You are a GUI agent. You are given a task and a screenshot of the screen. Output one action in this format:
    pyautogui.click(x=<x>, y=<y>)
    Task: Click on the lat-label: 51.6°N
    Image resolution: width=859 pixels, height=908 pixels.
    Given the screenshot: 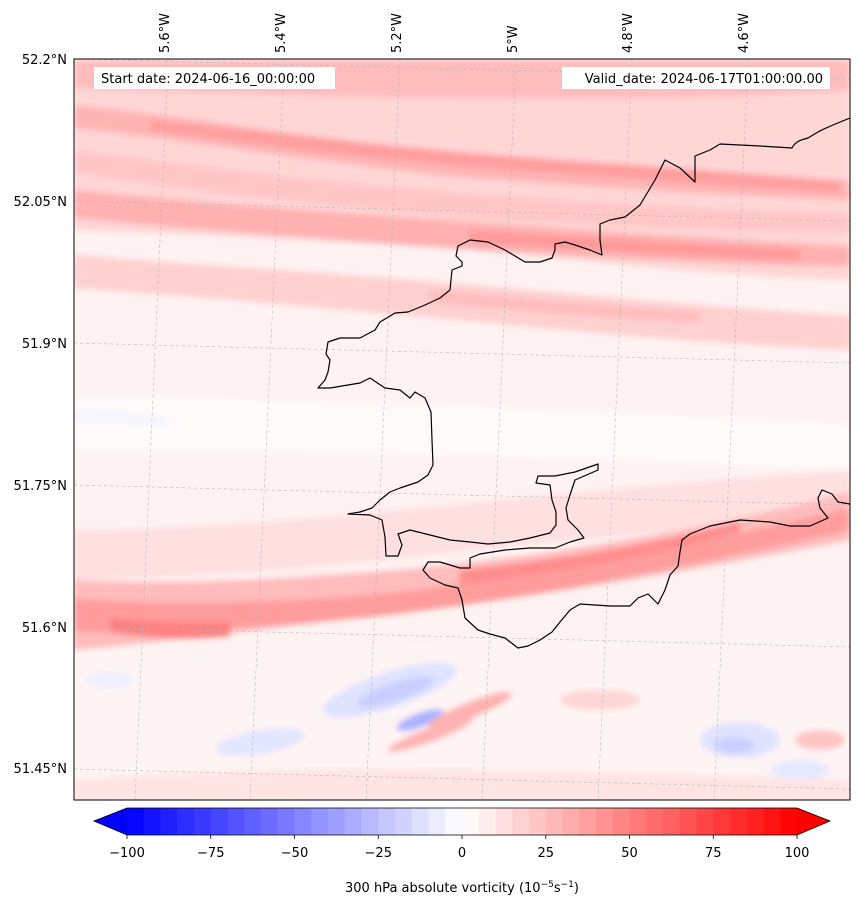 What is the action you would take?
    pyautogui.click(x=44, y=628)
    